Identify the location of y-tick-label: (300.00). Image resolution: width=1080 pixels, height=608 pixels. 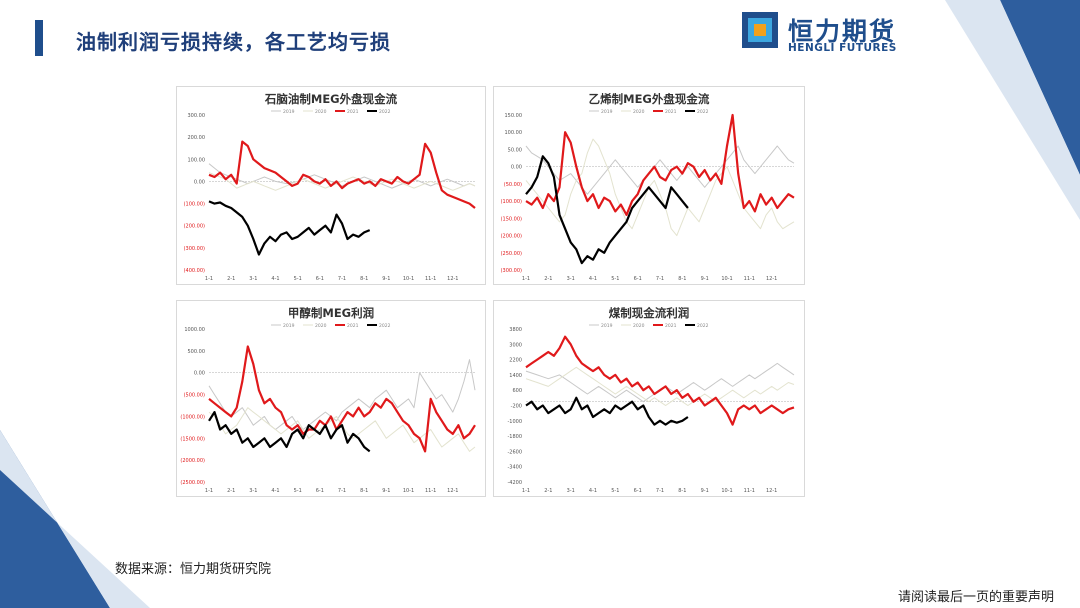
(511, 271).